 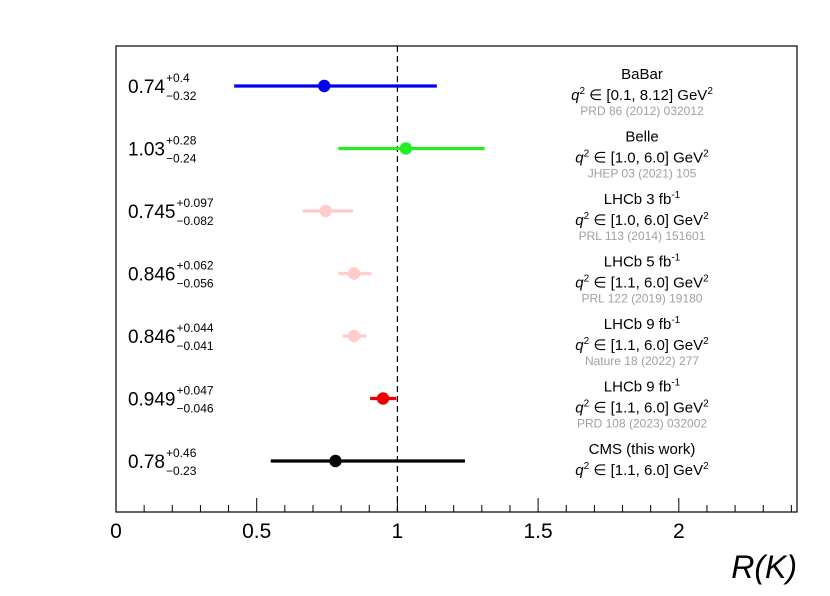 I want to click on value-label: 0.745 +0.097 −0.082, so click(x=171, y=212).